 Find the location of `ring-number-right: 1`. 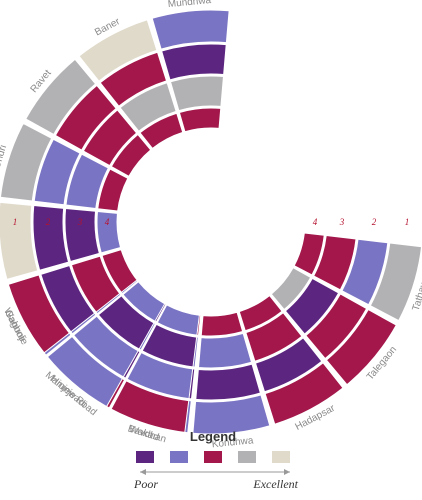

ring-number-right: 1 is located at coordinates (407, 222).